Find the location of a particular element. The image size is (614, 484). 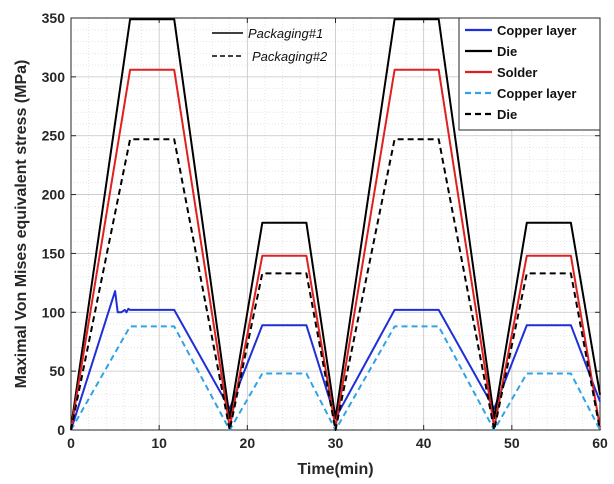

legend-items: Copper layer Die Solder Copper layer Die is located at coordinates (520, 72).